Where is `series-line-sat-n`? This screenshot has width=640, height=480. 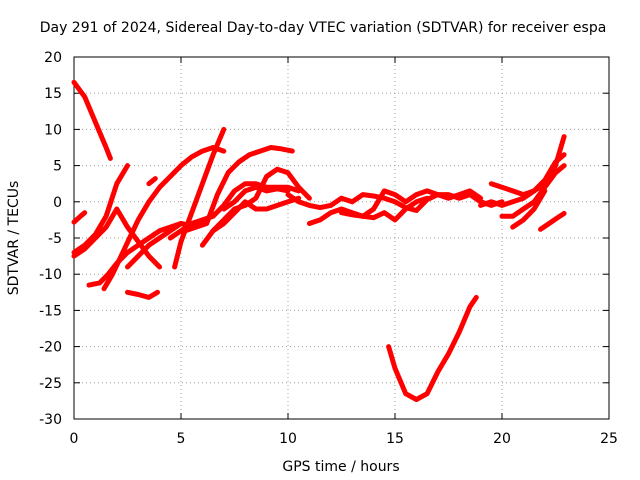 series-line-sat-n is located at coordinates (256, 214).